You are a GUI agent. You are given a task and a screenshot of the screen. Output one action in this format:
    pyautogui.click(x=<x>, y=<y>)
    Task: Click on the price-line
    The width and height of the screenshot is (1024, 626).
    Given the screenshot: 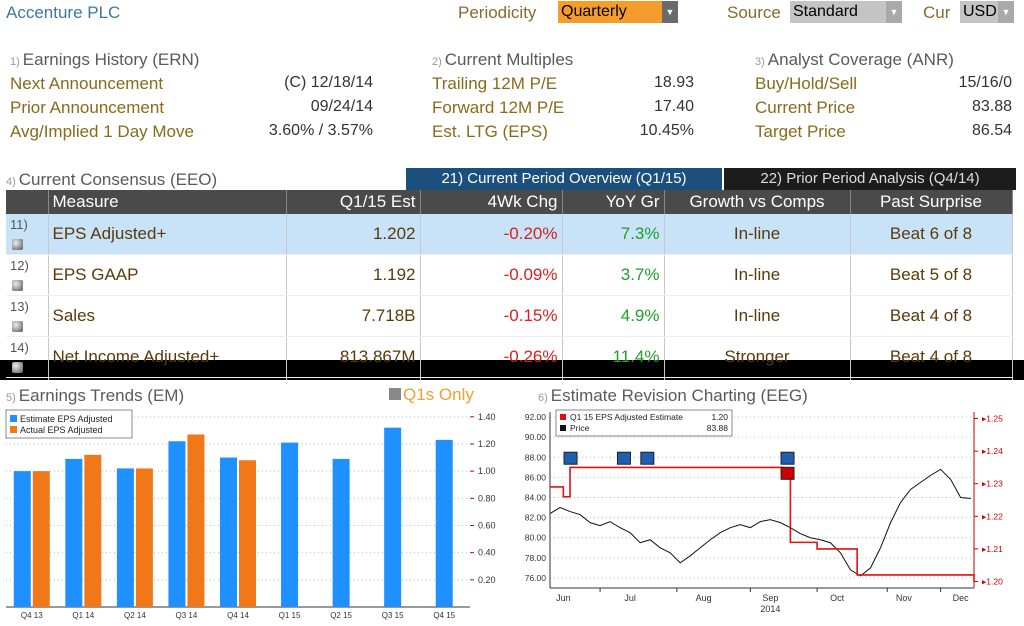 What is the action you would take?
    pyautogui.click(x=760, y=522)
    